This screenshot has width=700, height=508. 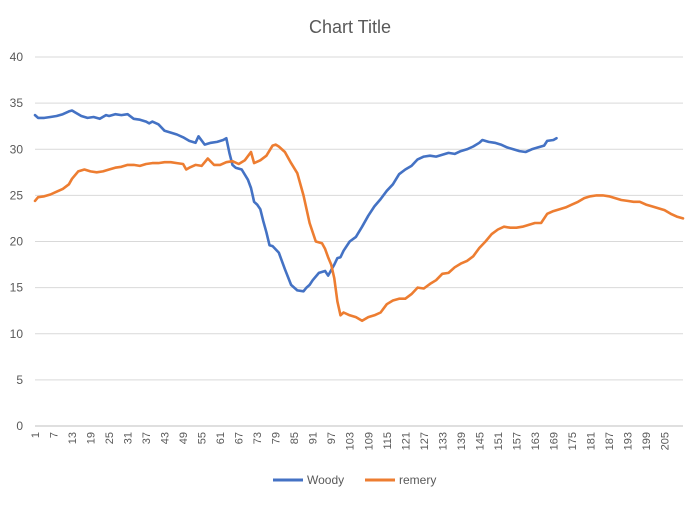 I want to click on y-tick-label: 25, so click(x=17, y=195).